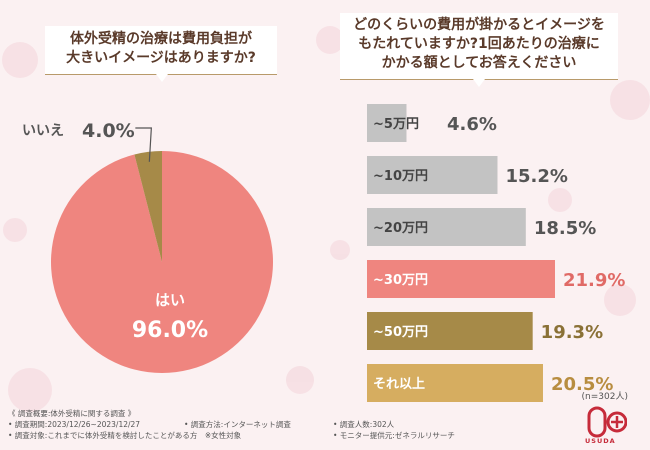 The image size is (650, 450). Describe the element at coordinates (400, 176) in the screenshot. I see `bar-category-label-1: ~10万円` at that location.